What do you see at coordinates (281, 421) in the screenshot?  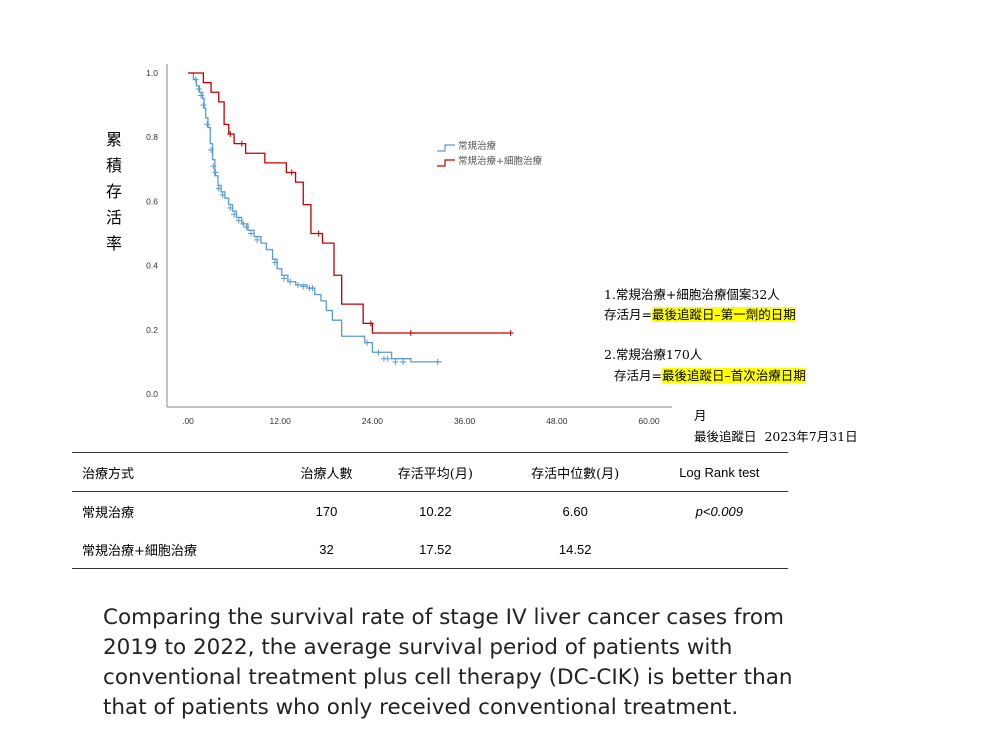 I see `x-tick-label: 12.00` at bounding box center [281, 421].